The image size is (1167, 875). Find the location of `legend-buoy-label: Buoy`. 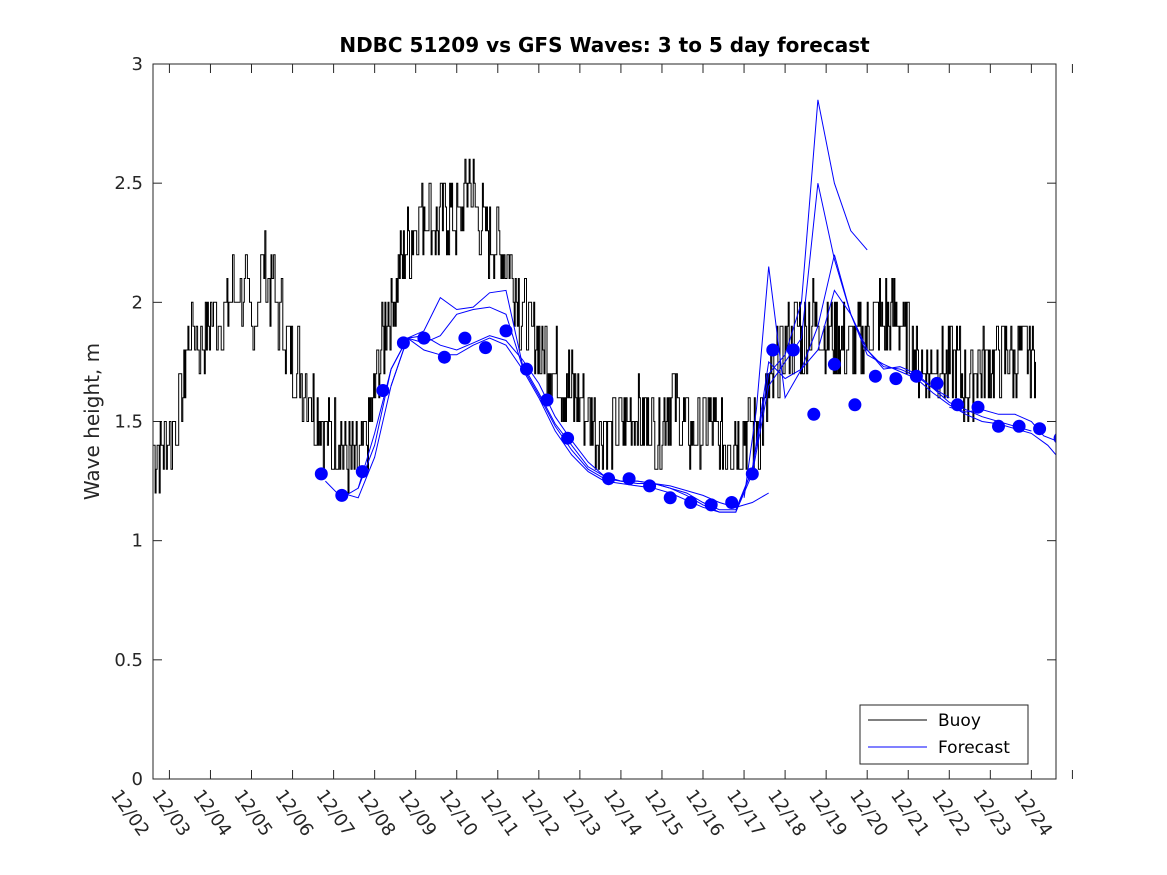

legend-buoy-label: Buoy is located at coordinates (959, 721).